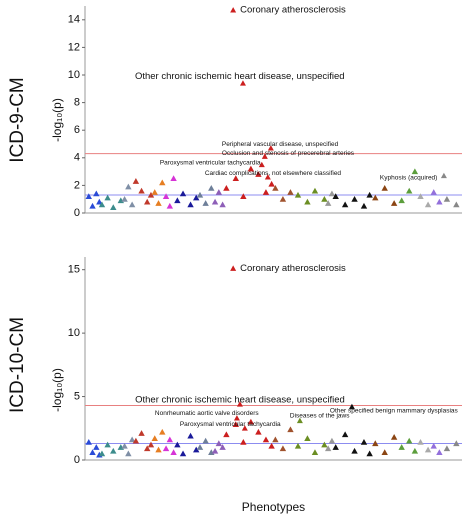 This screenshot has width=474, height=519. What do you see at coordinates (74, 270) in the screenshot?
I see `y-tick-label: 15` at bounding box center [74, 270].